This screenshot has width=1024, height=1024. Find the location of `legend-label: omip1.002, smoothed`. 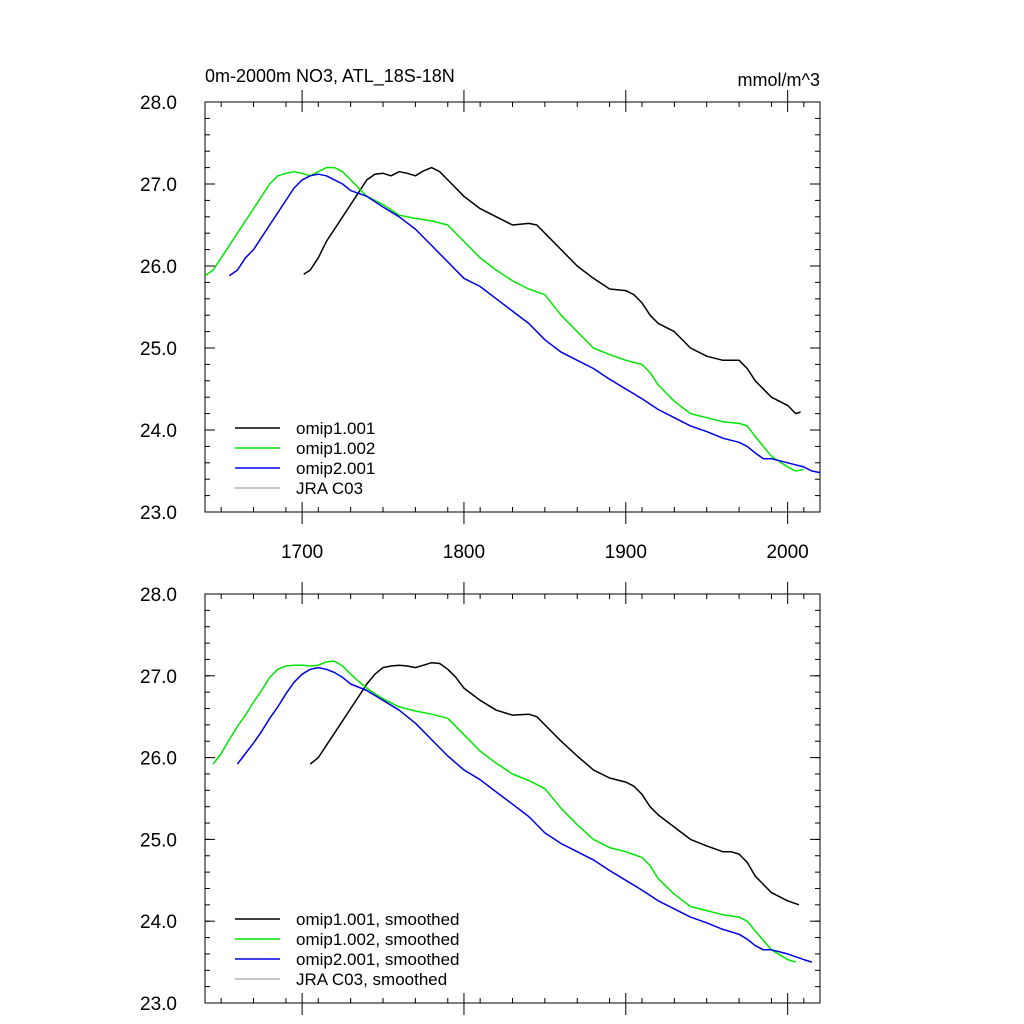

legend-label: omip1.002, smoothed is located at coordinates (378, 939).